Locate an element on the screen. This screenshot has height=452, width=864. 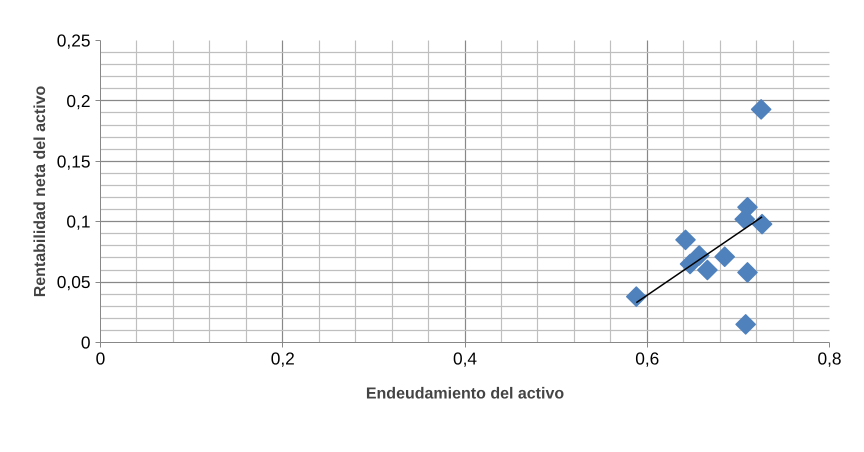
y-tick-label: 0,1 is located at coordinates (78, 222).